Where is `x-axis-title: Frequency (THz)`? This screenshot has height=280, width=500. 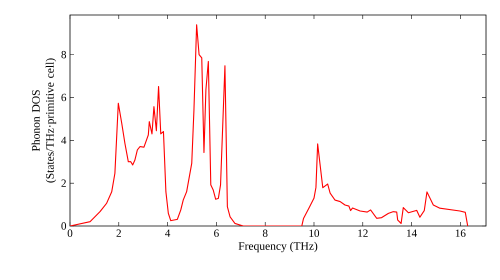
x-axis-title: Frequency (THz) is located at coordinates (278, 247).